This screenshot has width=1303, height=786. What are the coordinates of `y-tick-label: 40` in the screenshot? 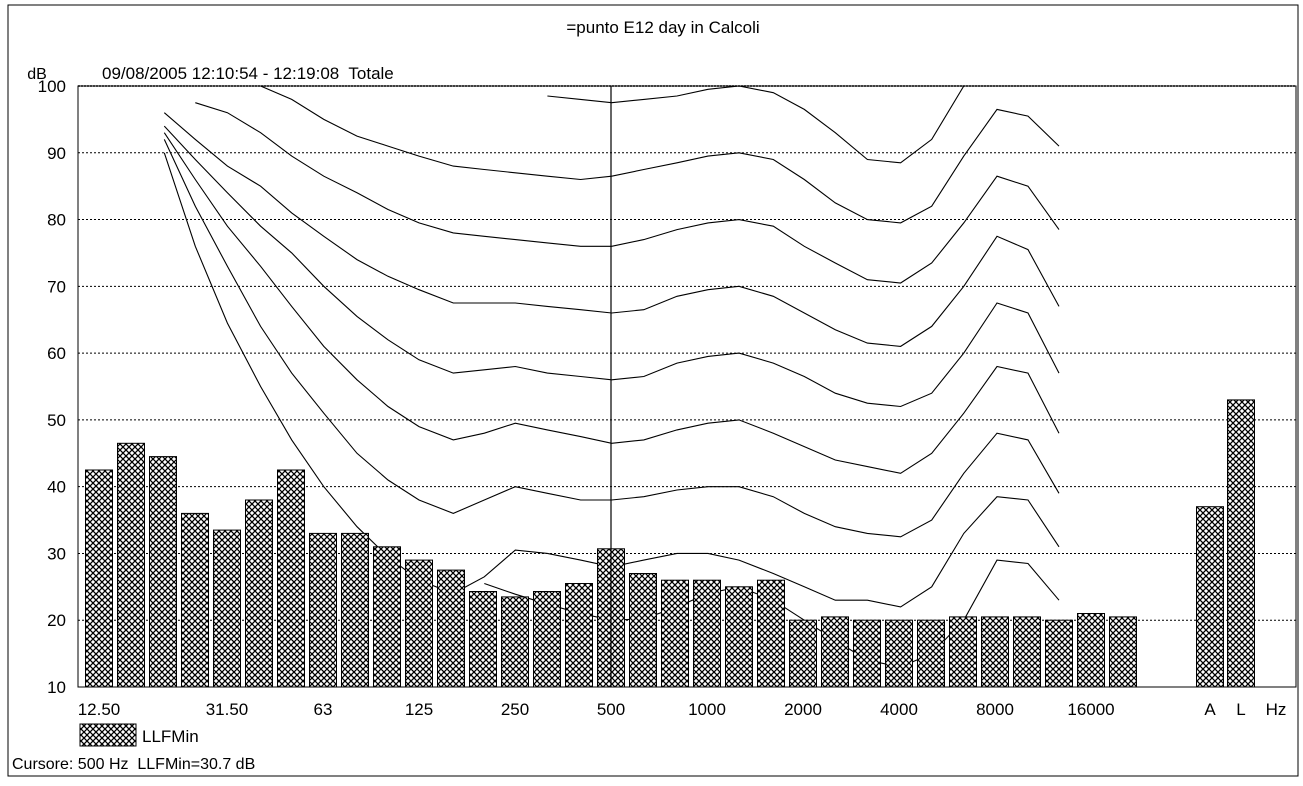 It's located at (56, 487).